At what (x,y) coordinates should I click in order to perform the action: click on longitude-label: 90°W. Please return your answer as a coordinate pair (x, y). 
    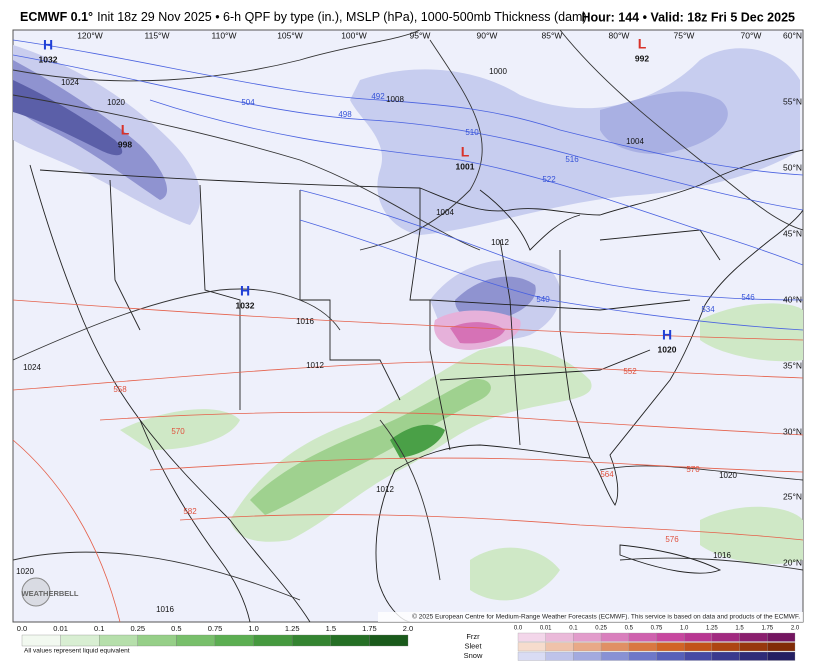
    Looking at the image, I should click on (487, 35).